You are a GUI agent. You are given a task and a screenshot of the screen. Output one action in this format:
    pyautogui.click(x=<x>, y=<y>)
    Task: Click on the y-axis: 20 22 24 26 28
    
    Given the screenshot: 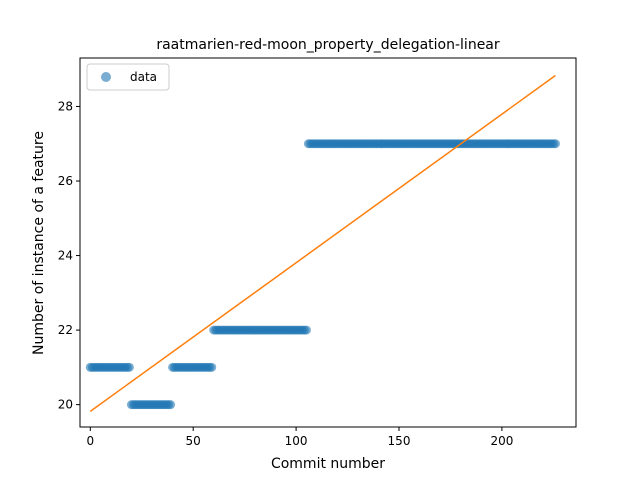 What is the action you would take?
    pyautogui.click(x=69, y=255)
    